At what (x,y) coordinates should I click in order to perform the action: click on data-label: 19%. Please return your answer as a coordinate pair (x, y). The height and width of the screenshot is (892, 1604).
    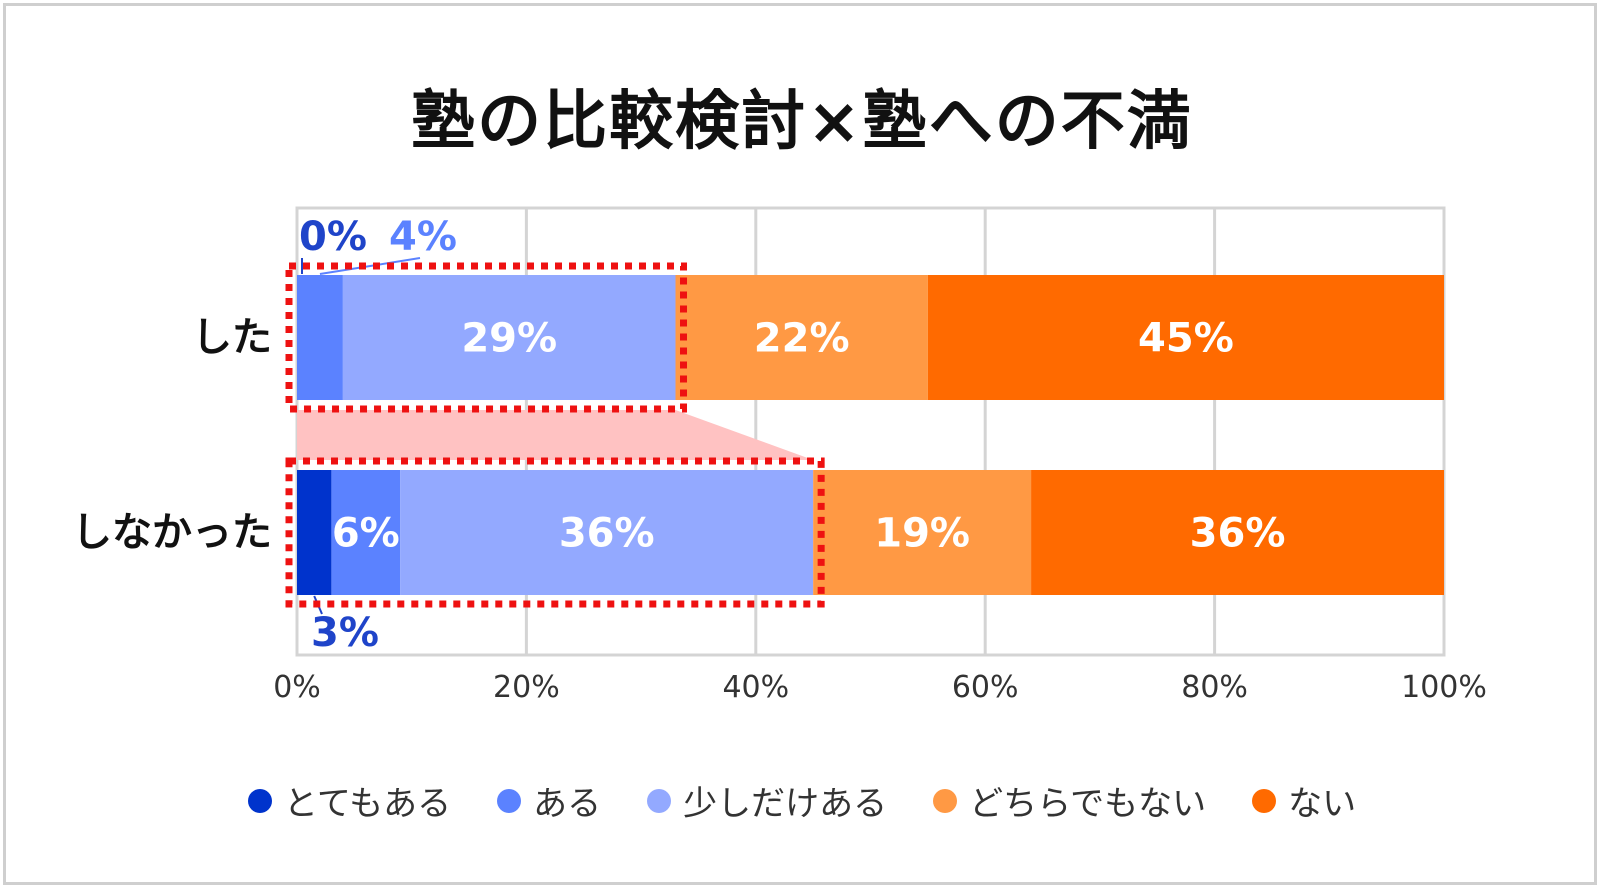
    Looking at the image, I should click on (922, 534).